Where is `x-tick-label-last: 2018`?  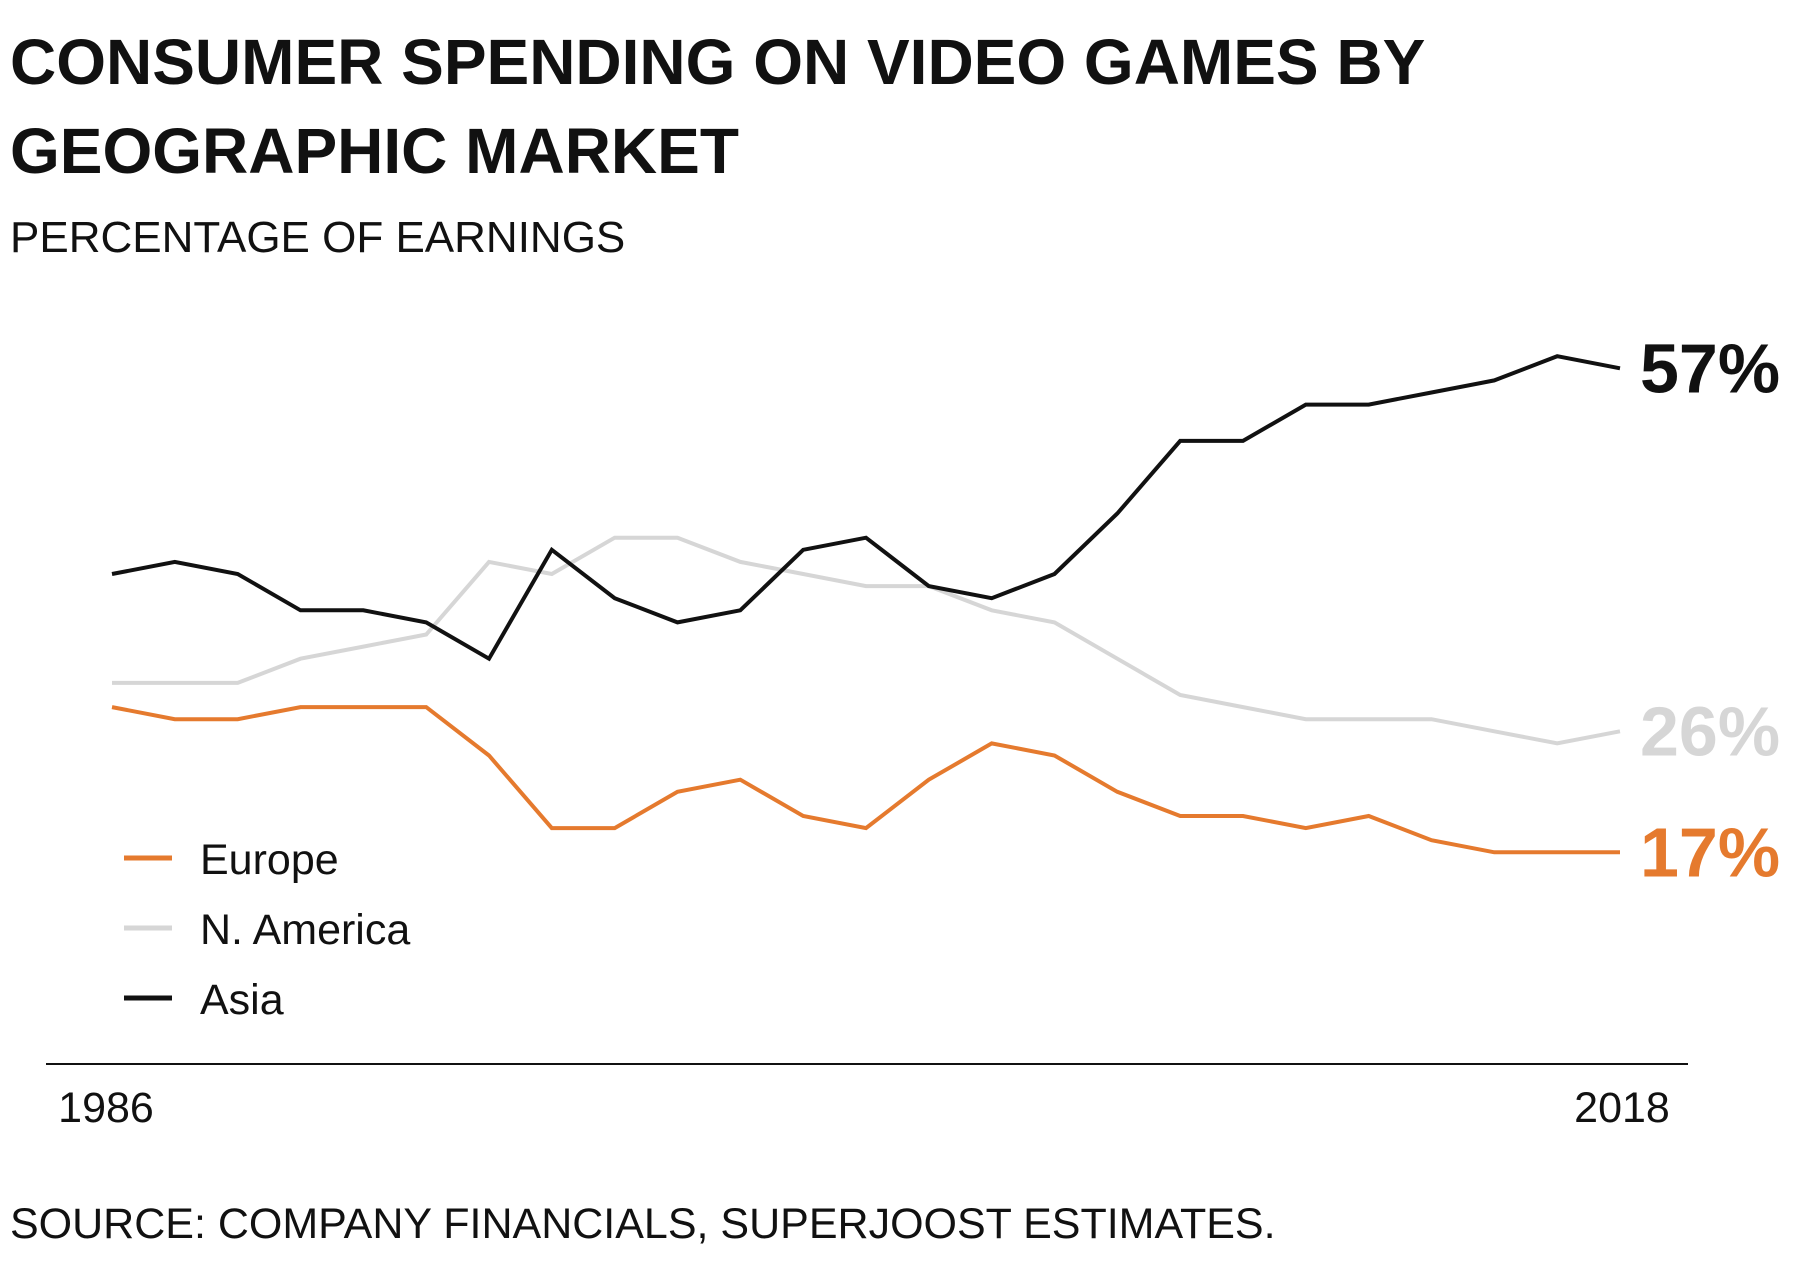 x-tick-label-last: 2018 is located at coordinates (1622, 1108).